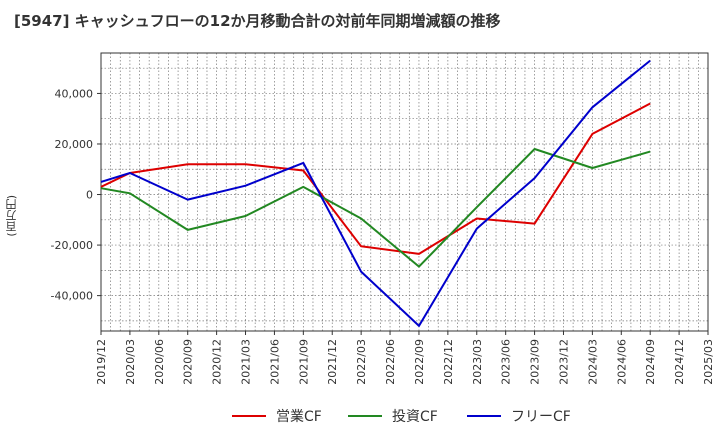  What do you see at coordinates (217, 362) in the screenshot?
I see `x-tick-label: 2020/12` at bounding box center [217, 362].